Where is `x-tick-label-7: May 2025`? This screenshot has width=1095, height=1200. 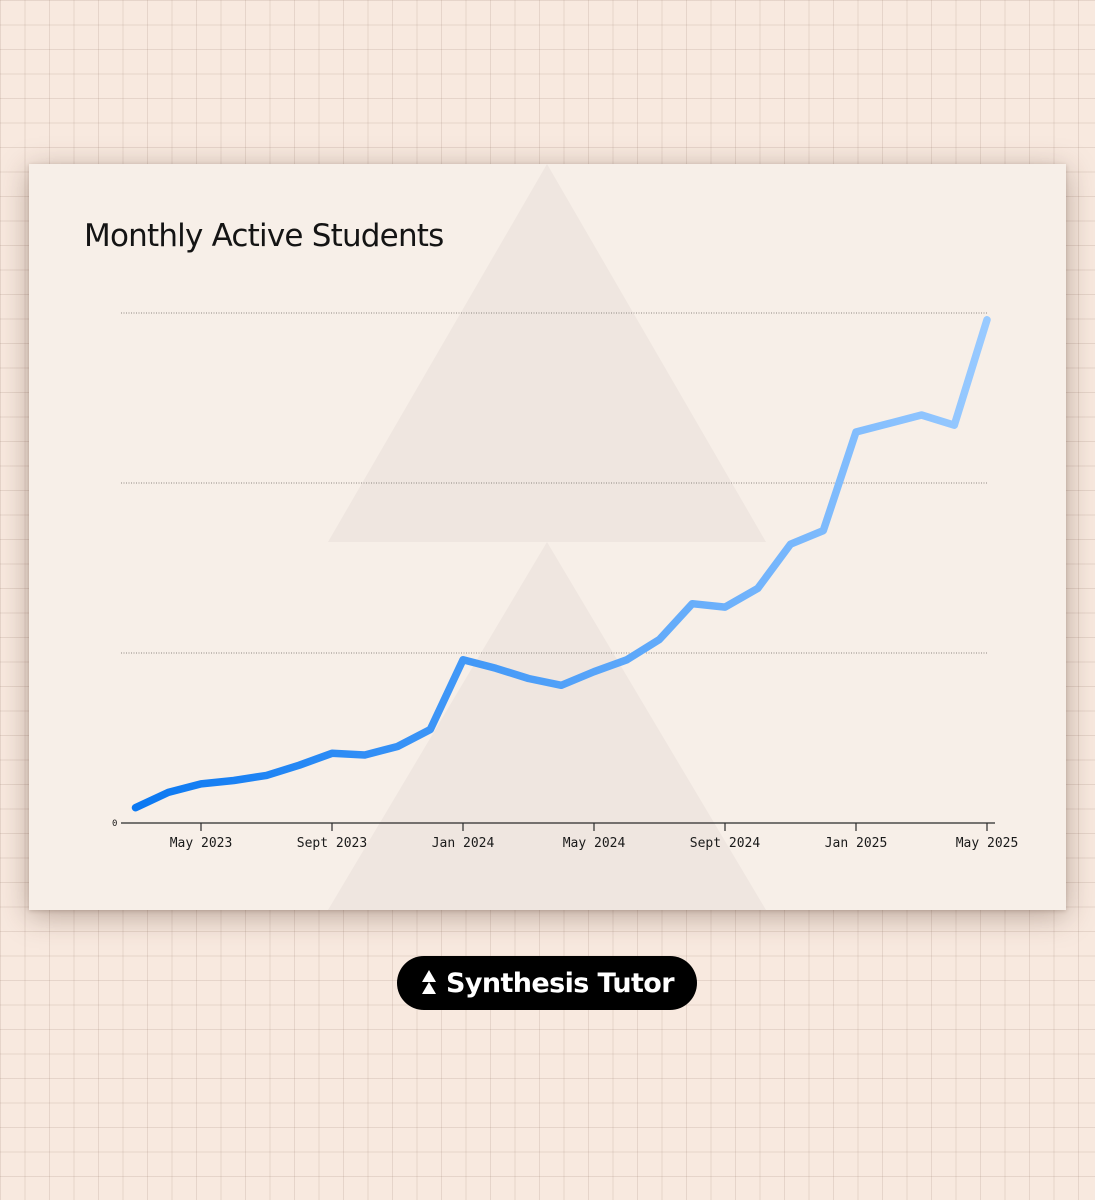
x-tick-label-7: May 2025 is located at coordinates (987, 843).